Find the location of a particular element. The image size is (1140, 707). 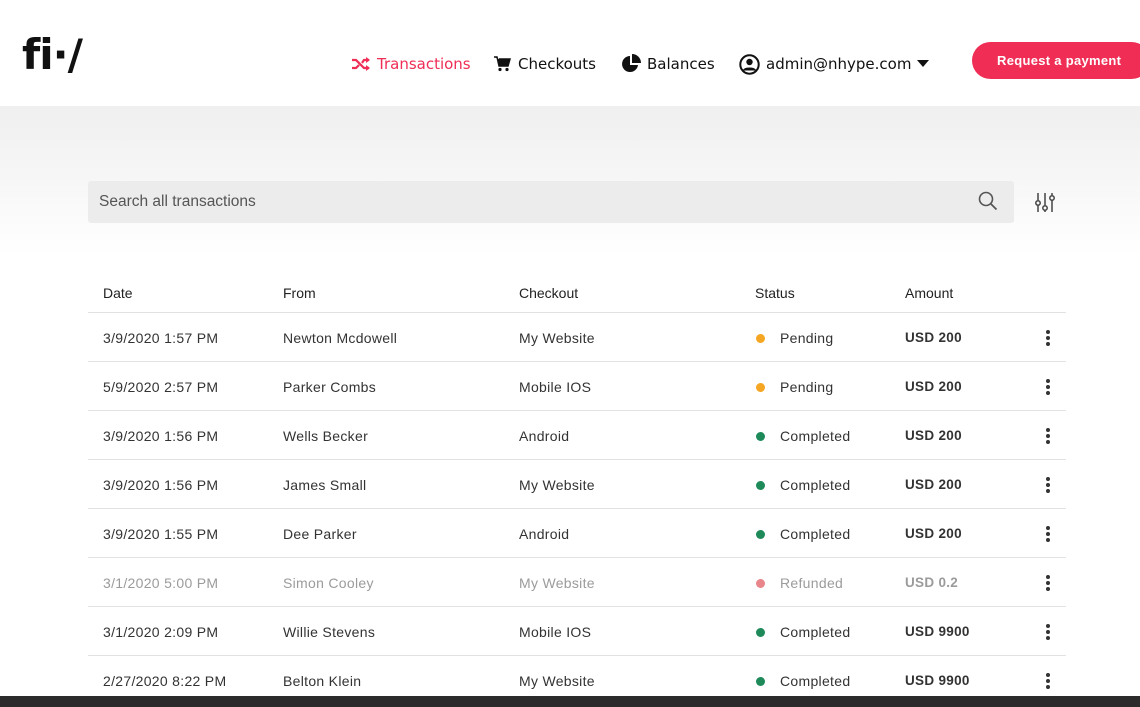

cell-from: Newton Mcdowell is located at coordinates (340, 338).